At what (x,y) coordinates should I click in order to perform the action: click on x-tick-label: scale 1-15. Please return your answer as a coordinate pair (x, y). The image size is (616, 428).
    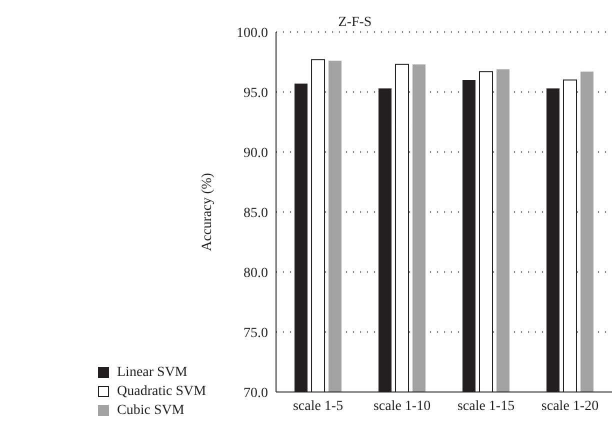
    Looking at the image, I should click on (486, 406).